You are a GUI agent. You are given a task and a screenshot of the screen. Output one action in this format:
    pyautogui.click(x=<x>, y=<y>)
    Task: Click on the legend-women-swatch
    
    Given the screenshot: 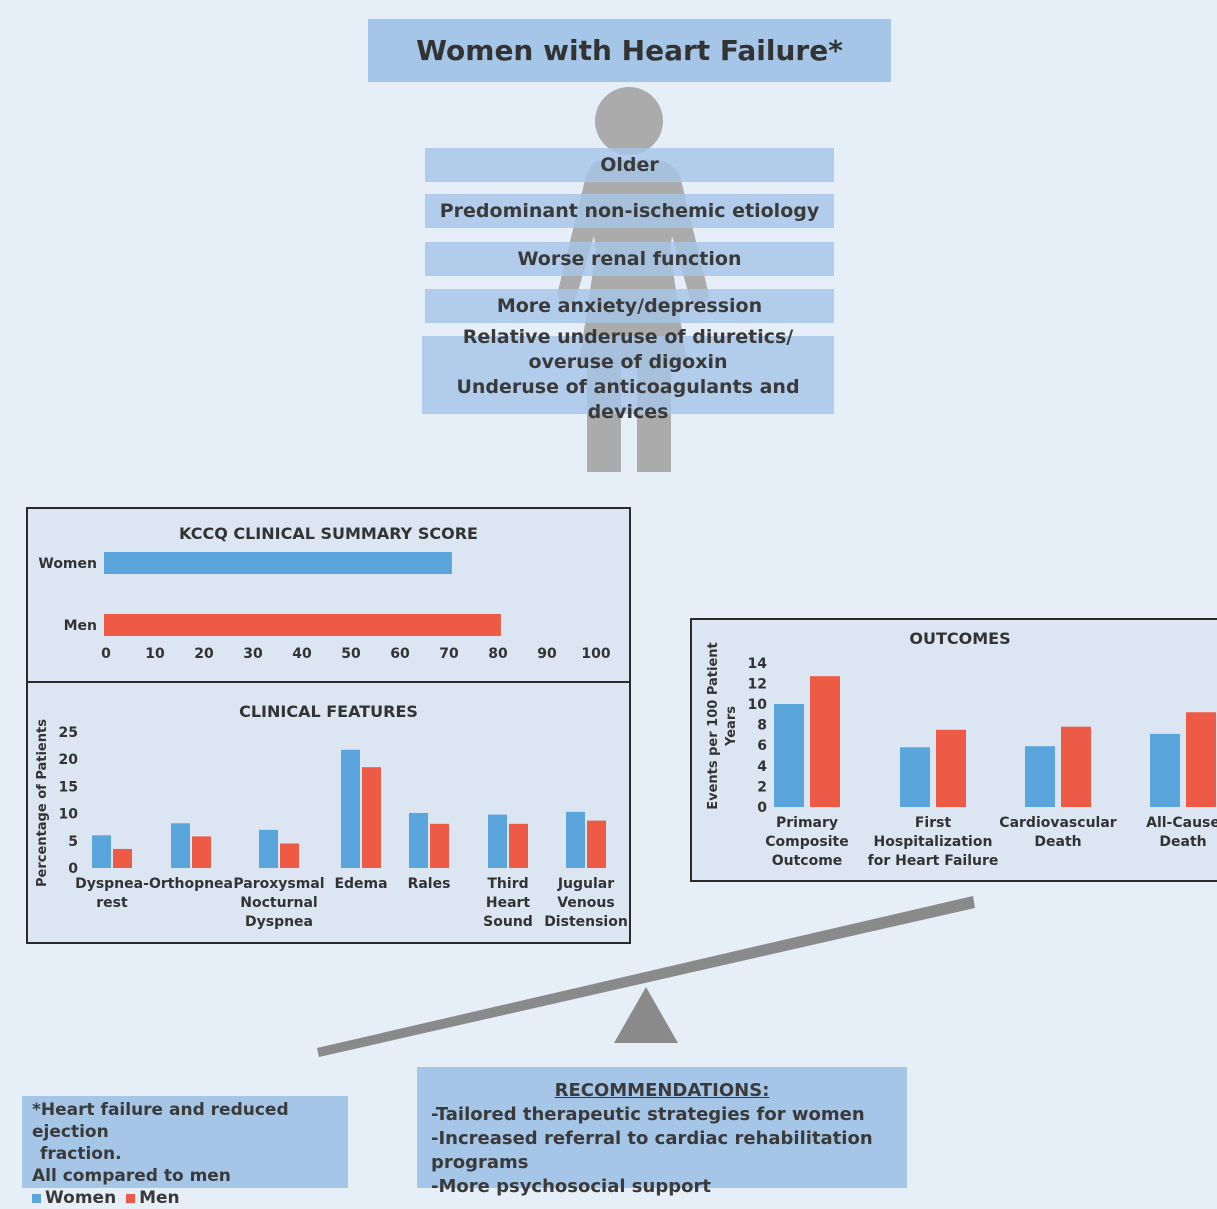 What is the action you would take?
    pyautogui.click(x=36, y=1198)
    